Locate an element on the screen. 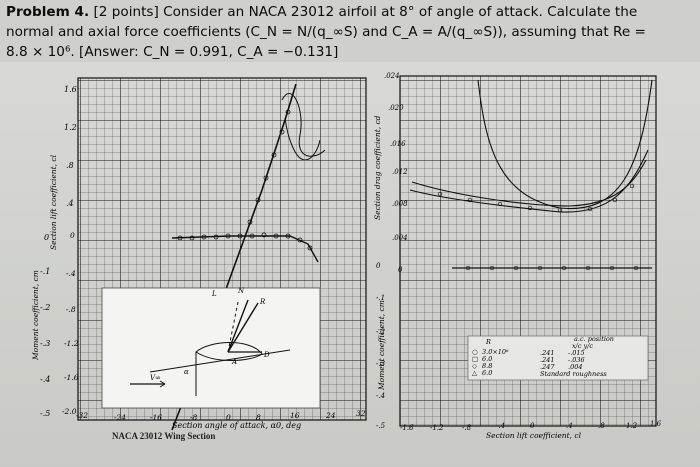 The image size is (700, 467). drag-markers is located at coordinates (536, 198).